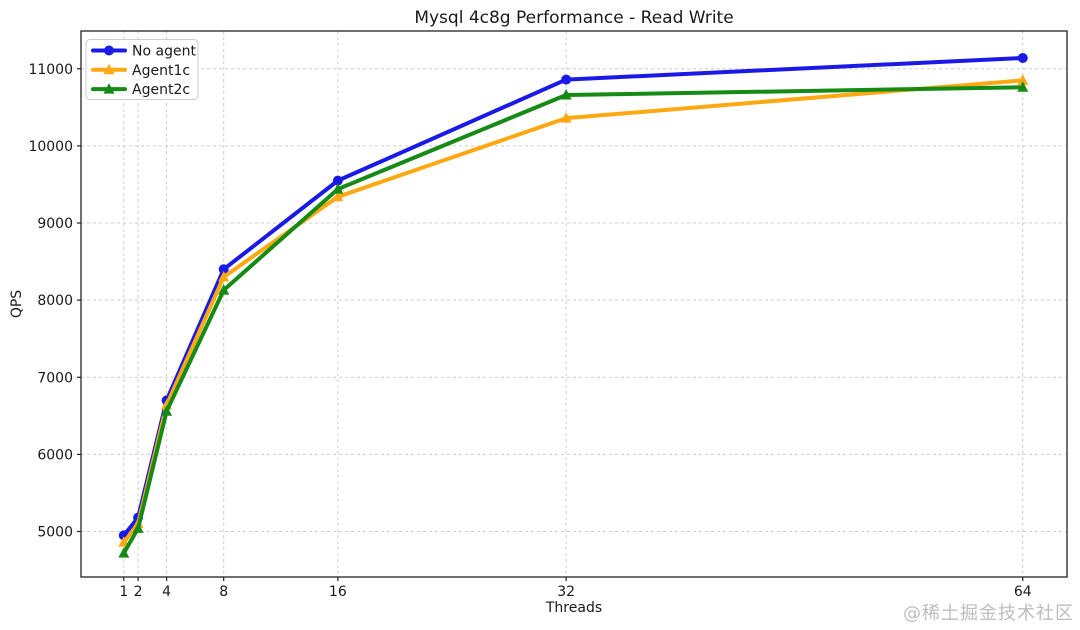  Describe the element at coordinates (1023, 592) in the screenshot. I see `x-tick-label: 64` at that location.